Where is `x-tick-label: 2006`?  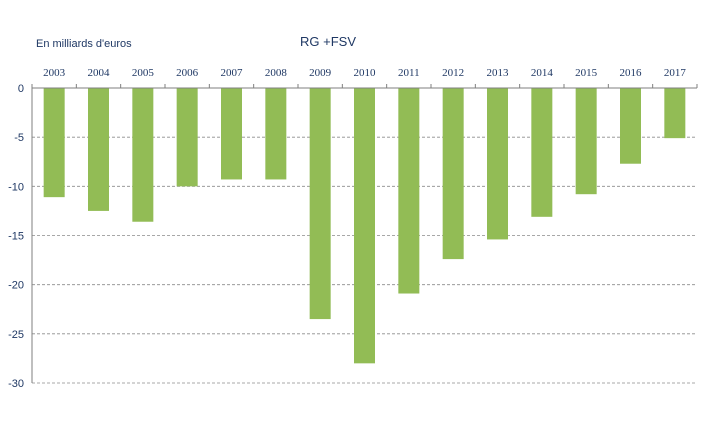
x-tick-label: 2006 is located at coordinates (187, 73).